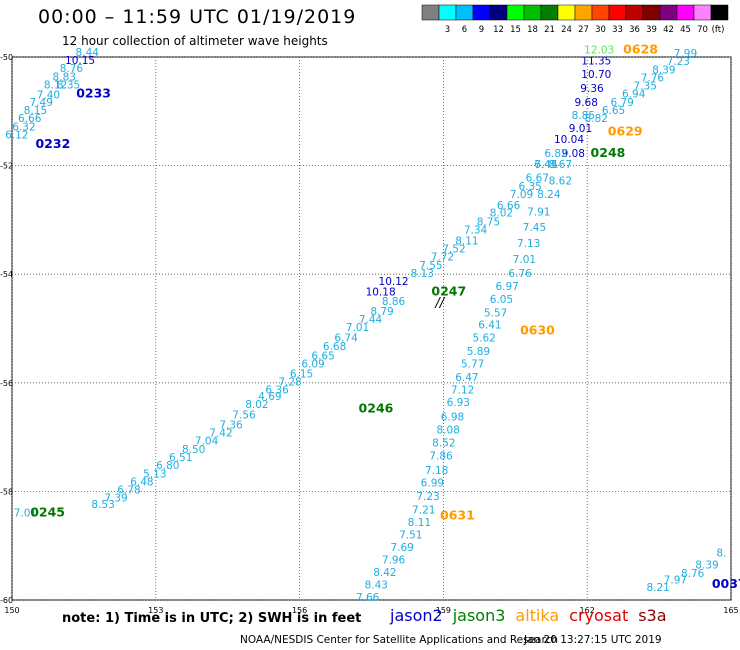  Describe the element at coordinates (394, 302) in the screenshot. I see `wave-height-label: 8.86` at that location.